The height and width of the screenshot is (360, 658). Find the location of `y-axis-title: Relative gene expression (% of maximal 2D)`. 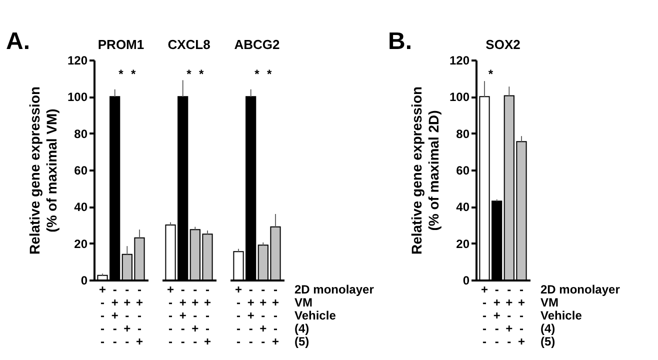

y-axis-title: Relative gene expression (% of maximal 2D) is located at coordinates (425, 170).